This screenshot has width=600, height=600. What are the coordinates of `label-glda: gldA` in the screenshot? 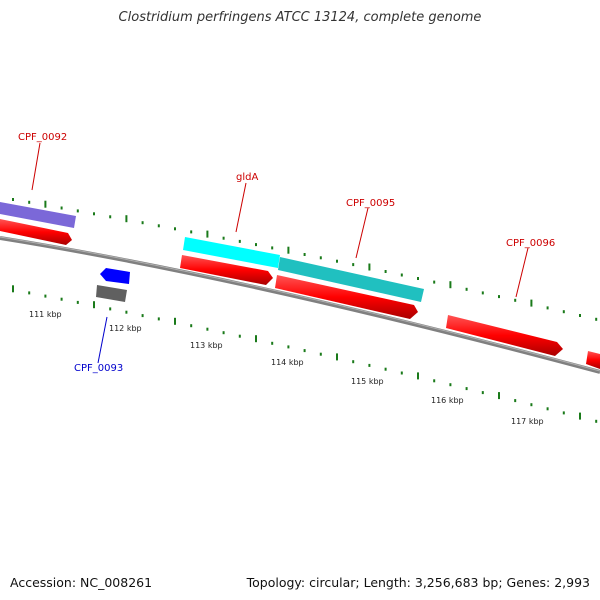 It's located at (247, 177).